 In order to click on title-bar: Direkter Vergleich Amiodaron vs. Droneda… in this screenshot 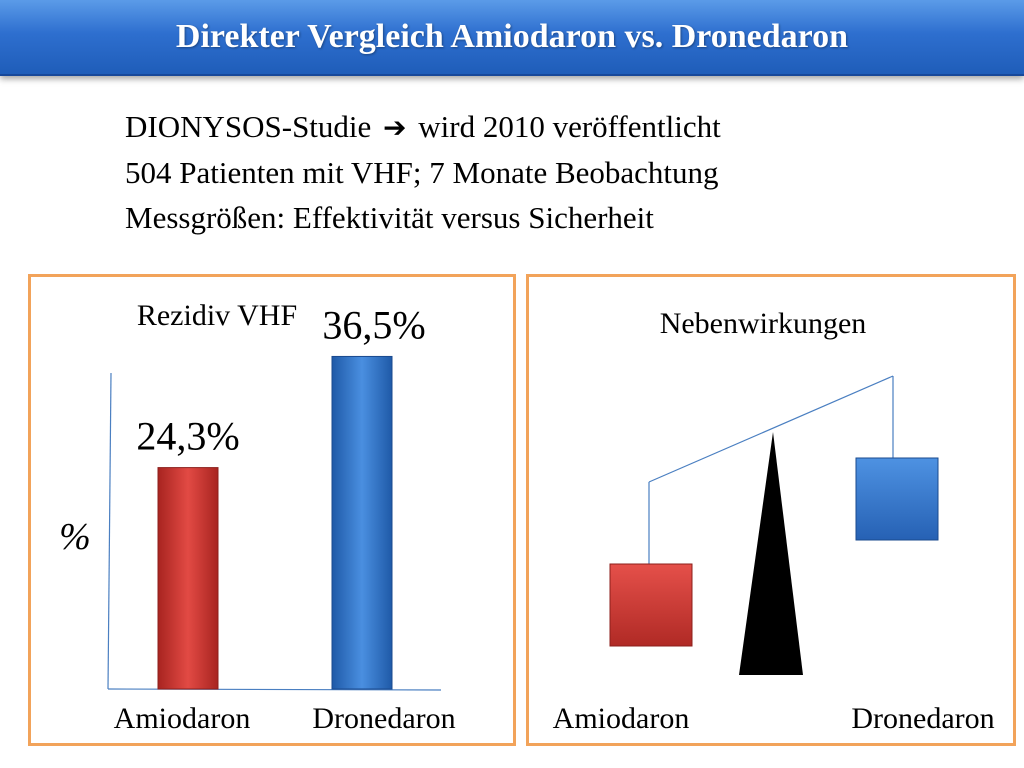, I will do `click(512, 38)`.